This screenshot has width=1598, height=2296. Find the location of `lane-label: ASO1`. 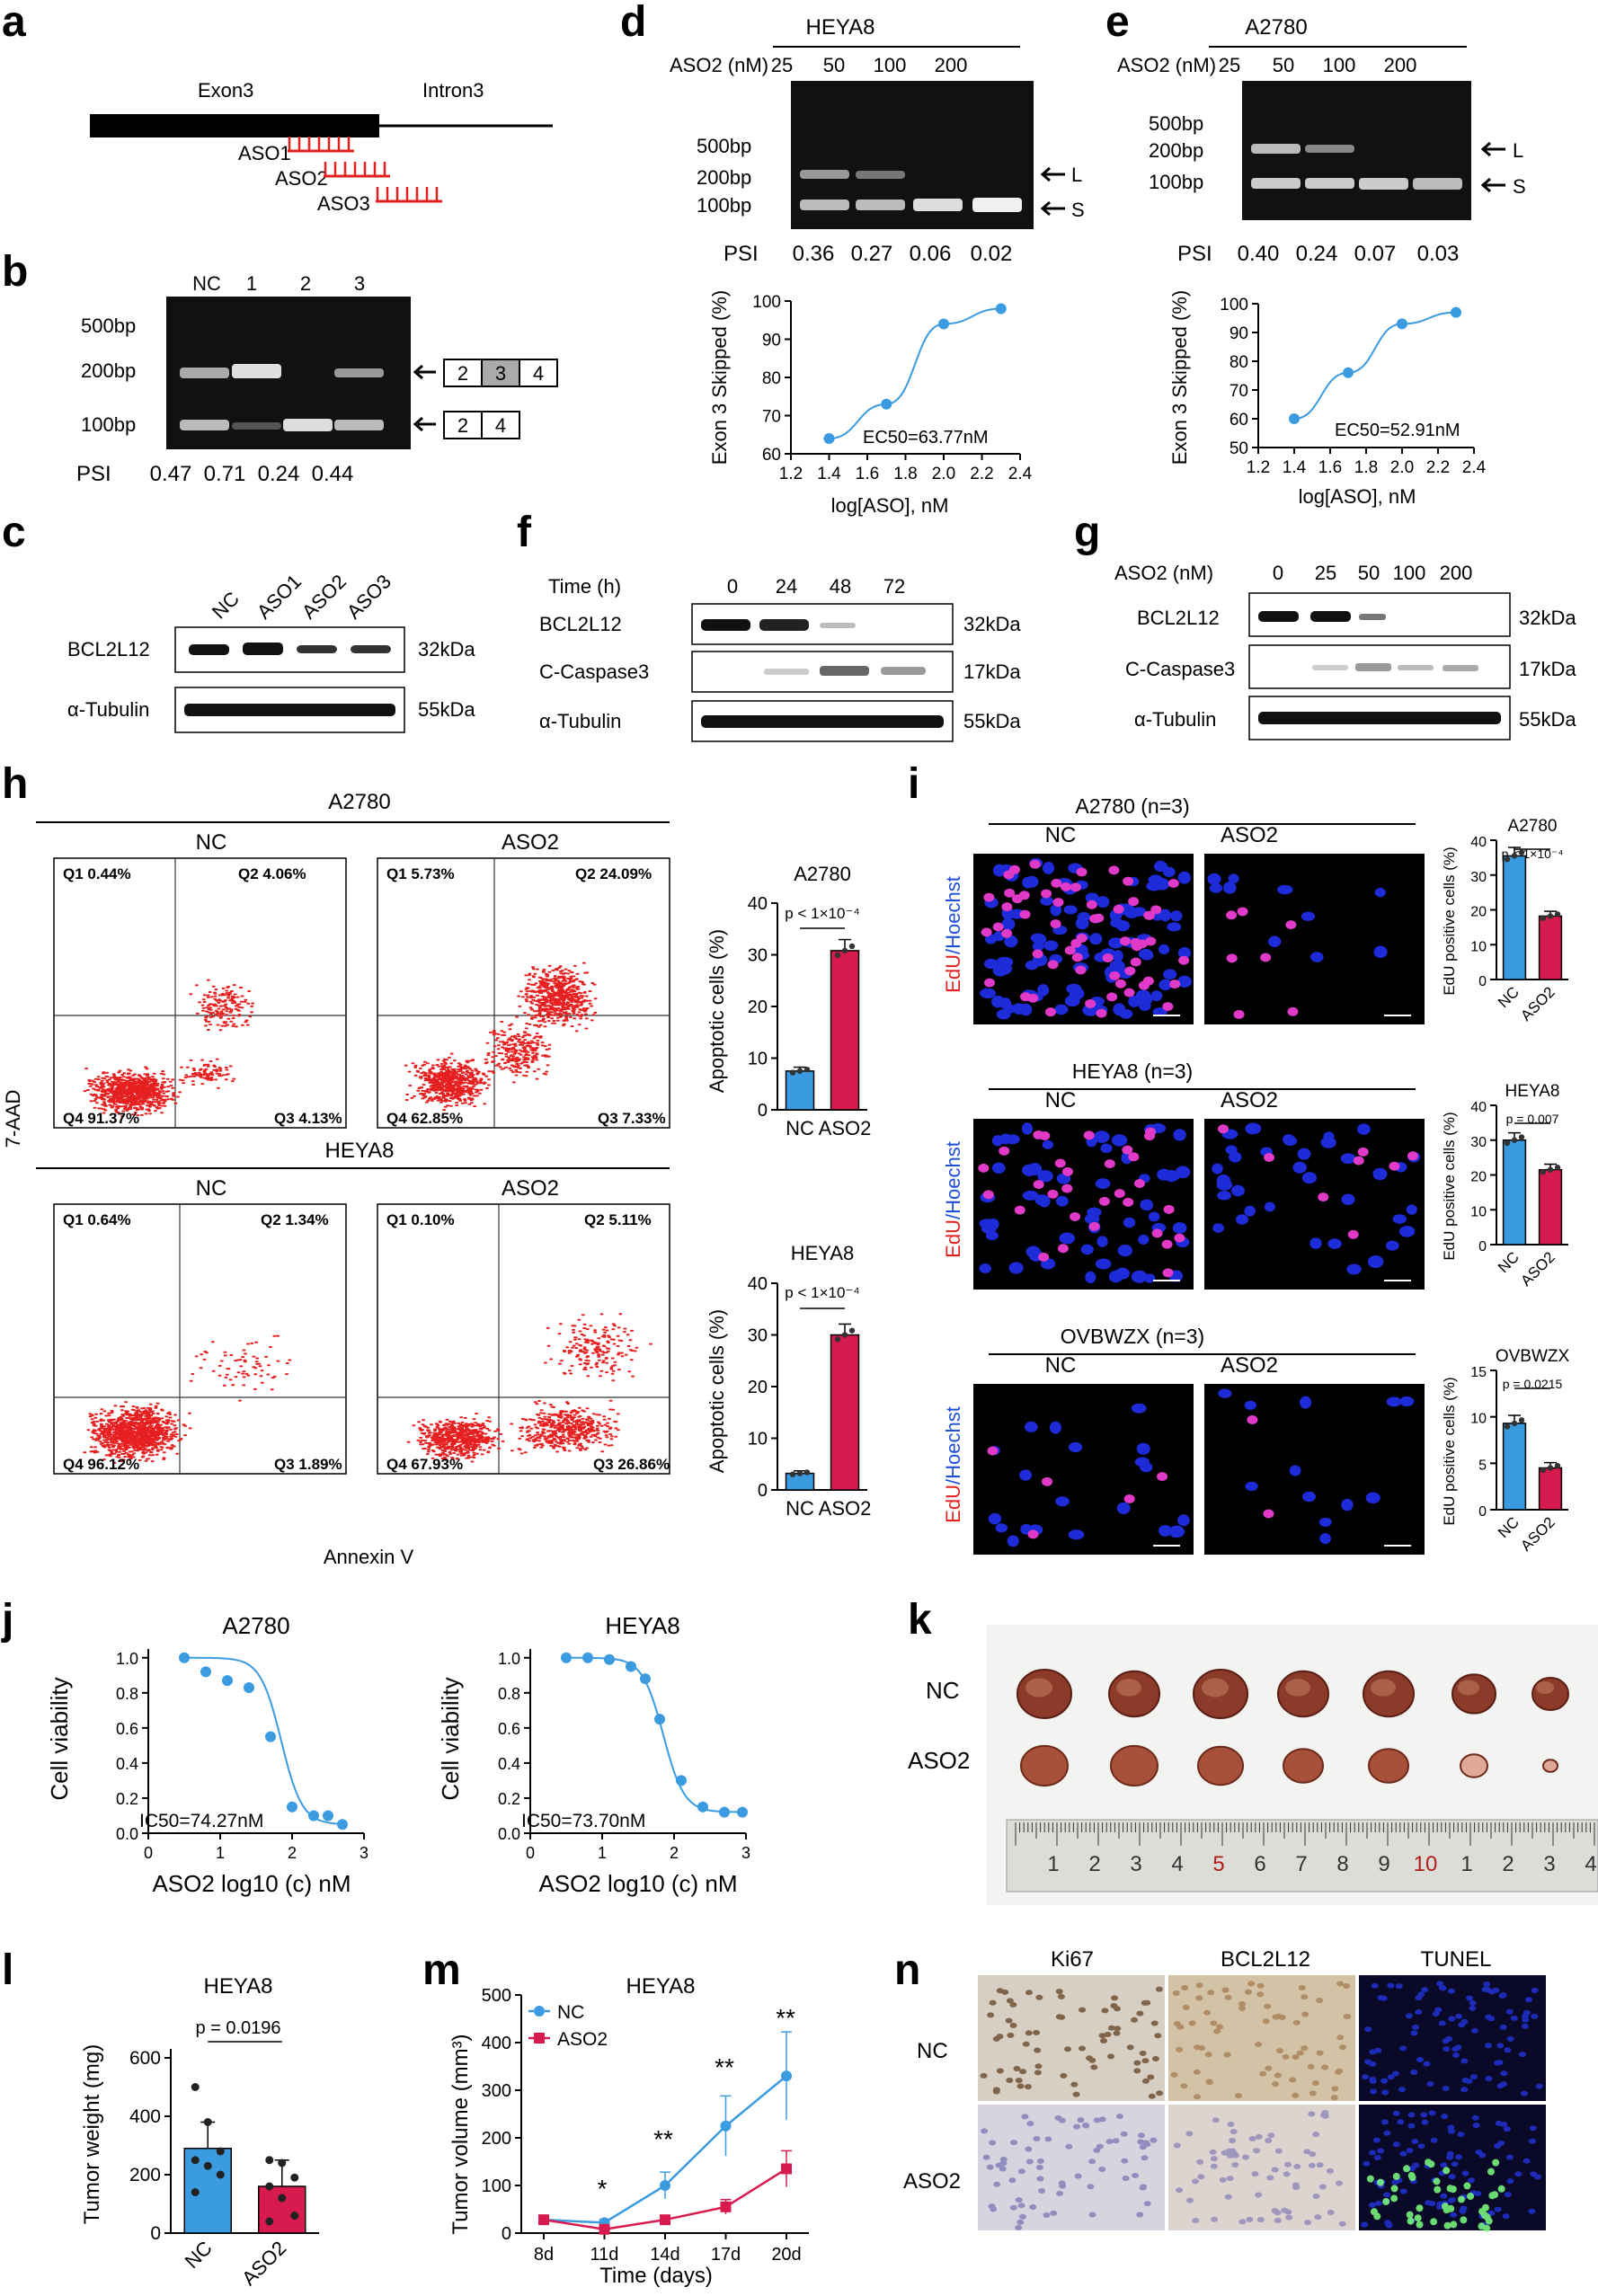

lane-label: ASO1 is located at coordinates (279, 596).